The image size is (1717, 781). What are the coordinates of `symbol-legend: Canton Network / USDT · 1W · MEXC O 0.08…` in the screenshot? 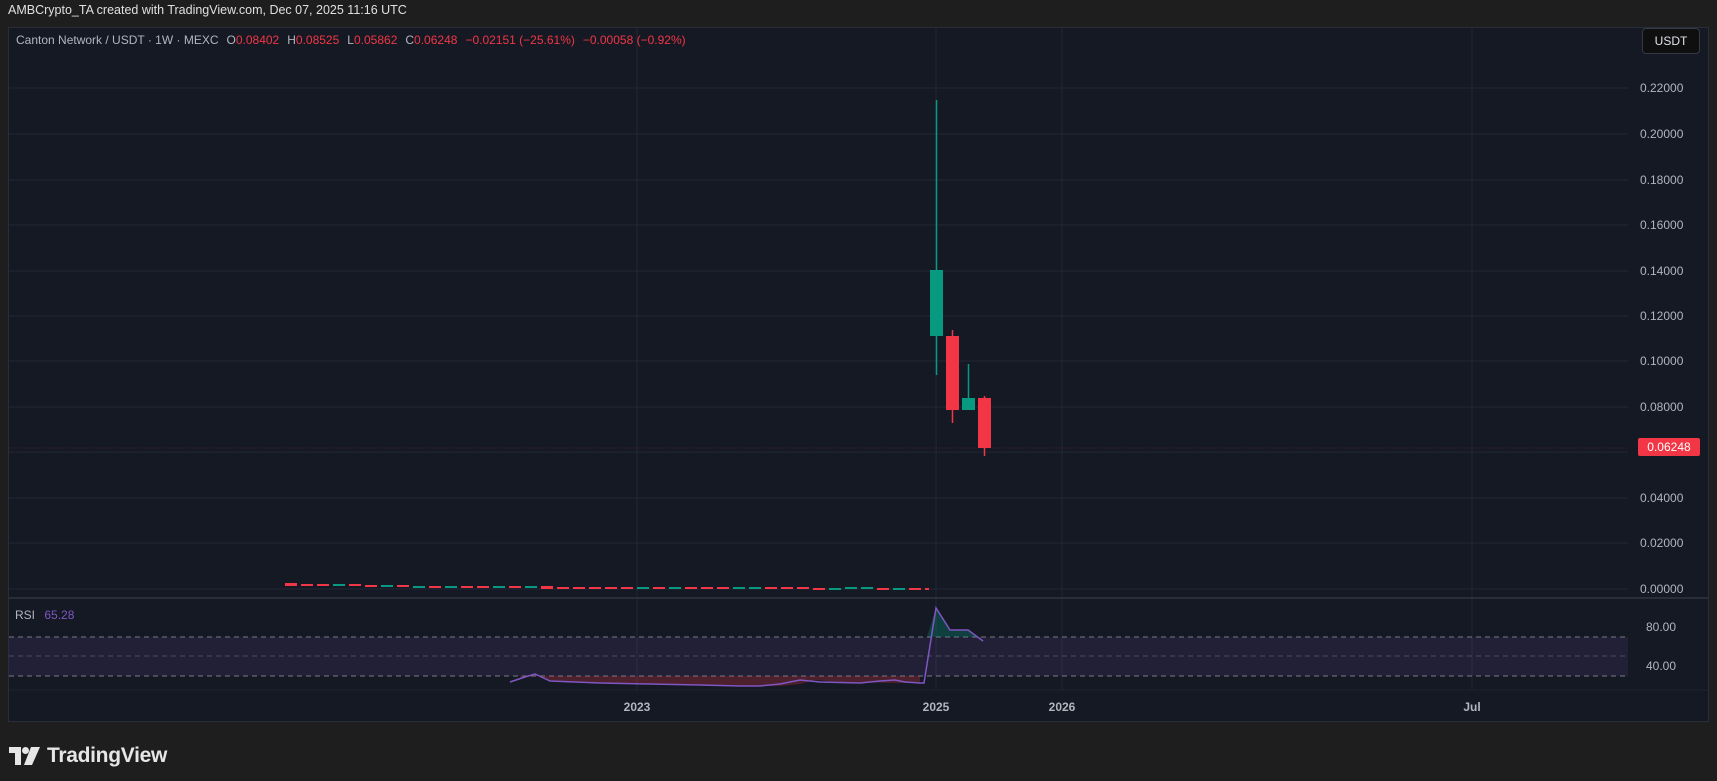 It's located at (355, 40).